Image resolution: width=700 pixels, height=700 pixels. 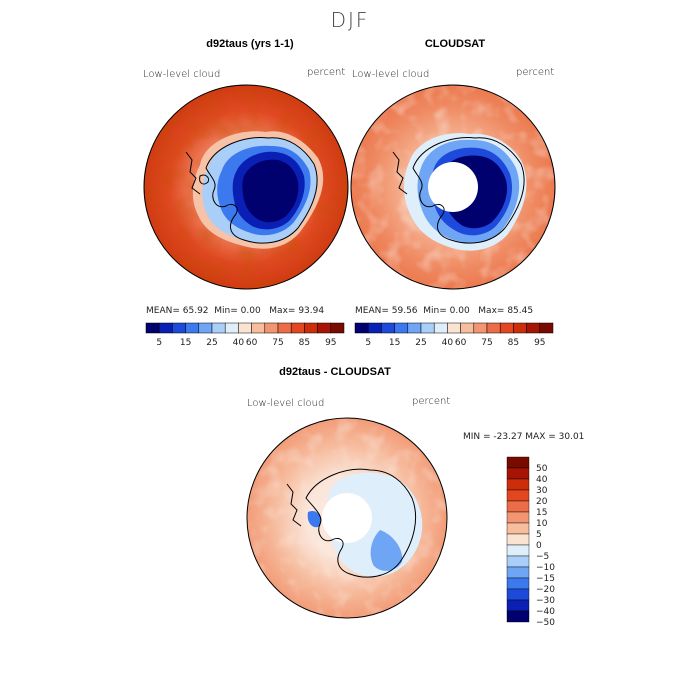 I want to click on diff-colorbar-tick-label: 20, so click(x=542, y=502).